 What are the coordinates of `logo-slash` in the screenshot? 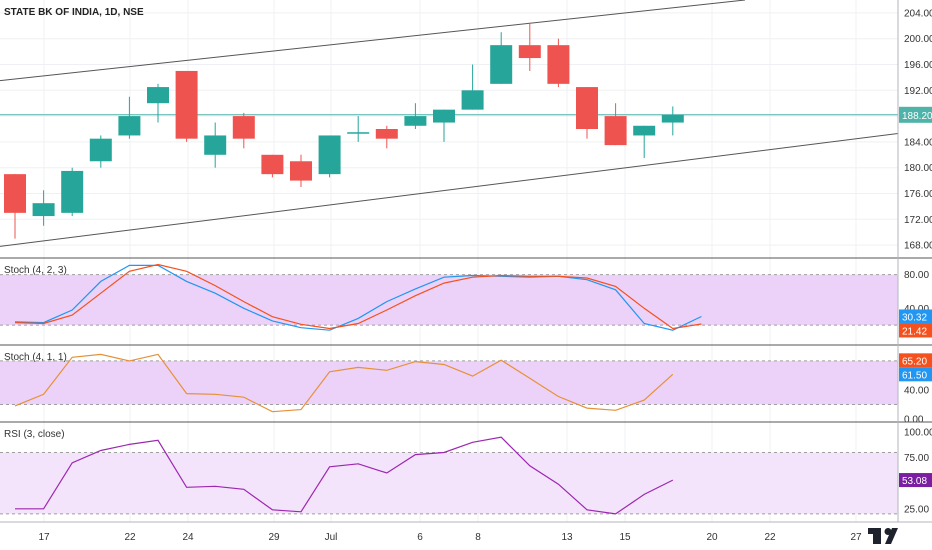 It's located at (891, 536).